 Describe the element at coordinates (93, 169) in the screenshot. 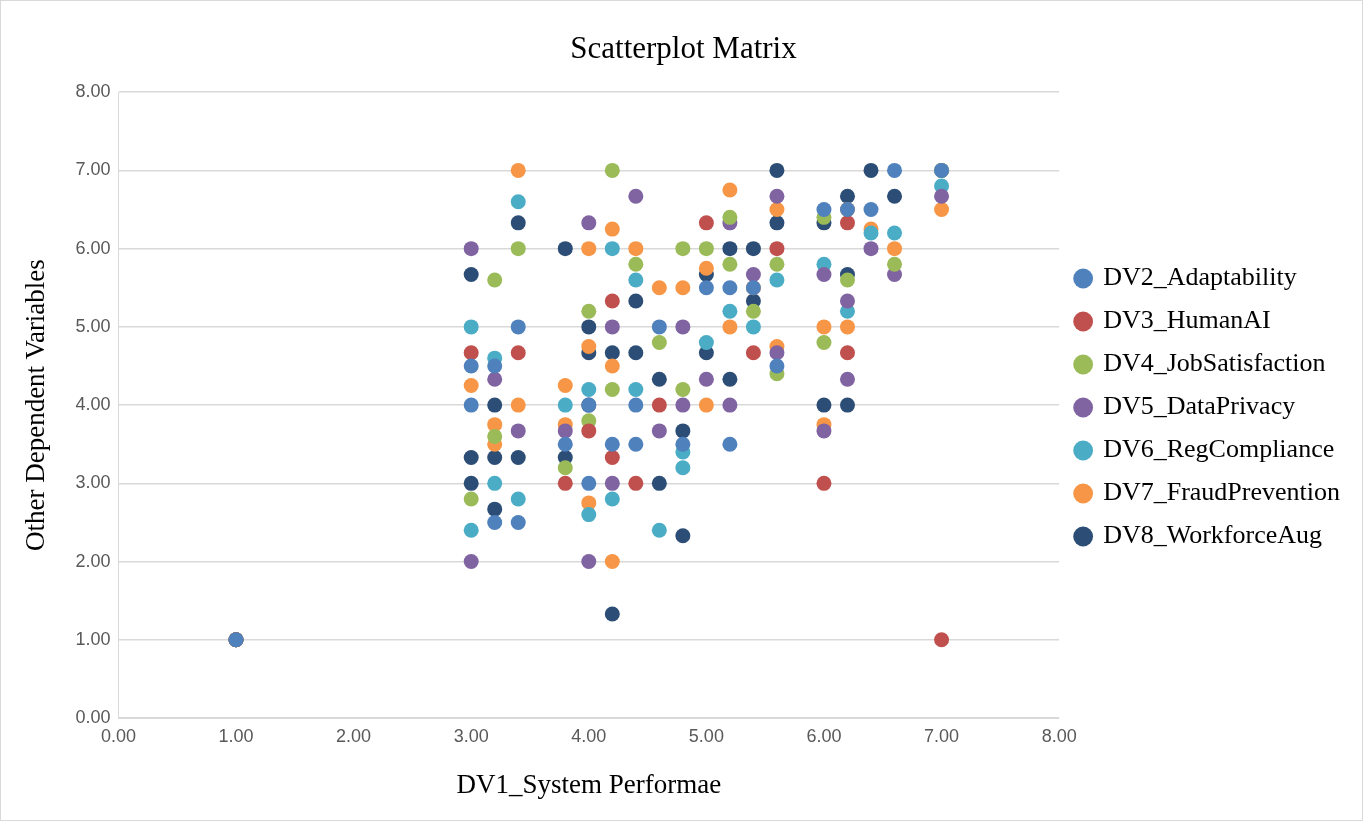

I see `y-tick-label: 7.00` at that location.